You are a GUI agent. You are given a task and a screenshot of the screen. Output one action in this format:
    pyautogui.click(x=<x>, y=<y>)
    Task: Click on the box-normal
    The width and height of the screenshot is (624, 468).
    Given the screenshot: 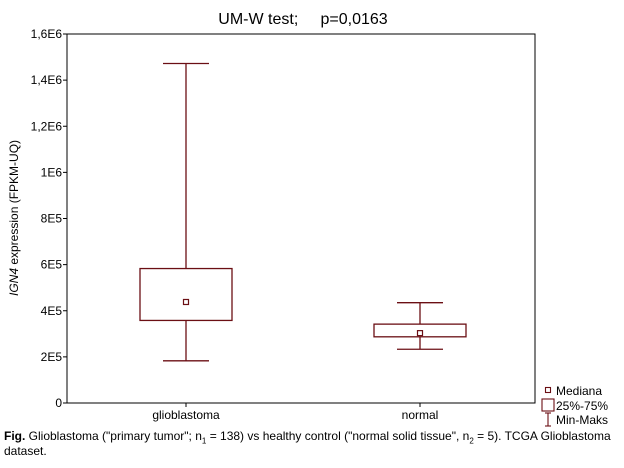 What is the action you would take?
    pyautogui.click(x=420, y=326)
    